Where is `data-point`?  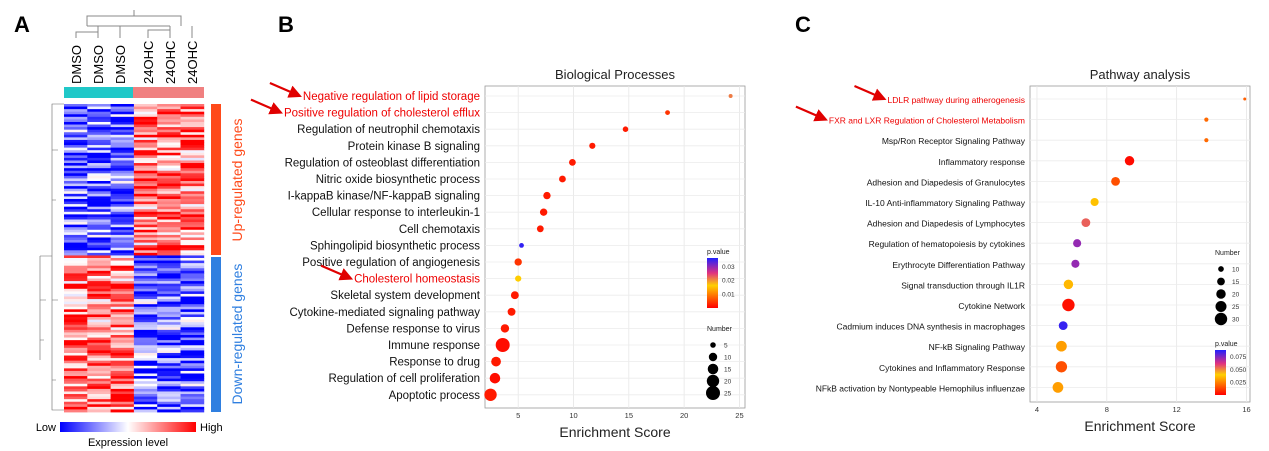 data-point is located at coordinates (1058, 387).